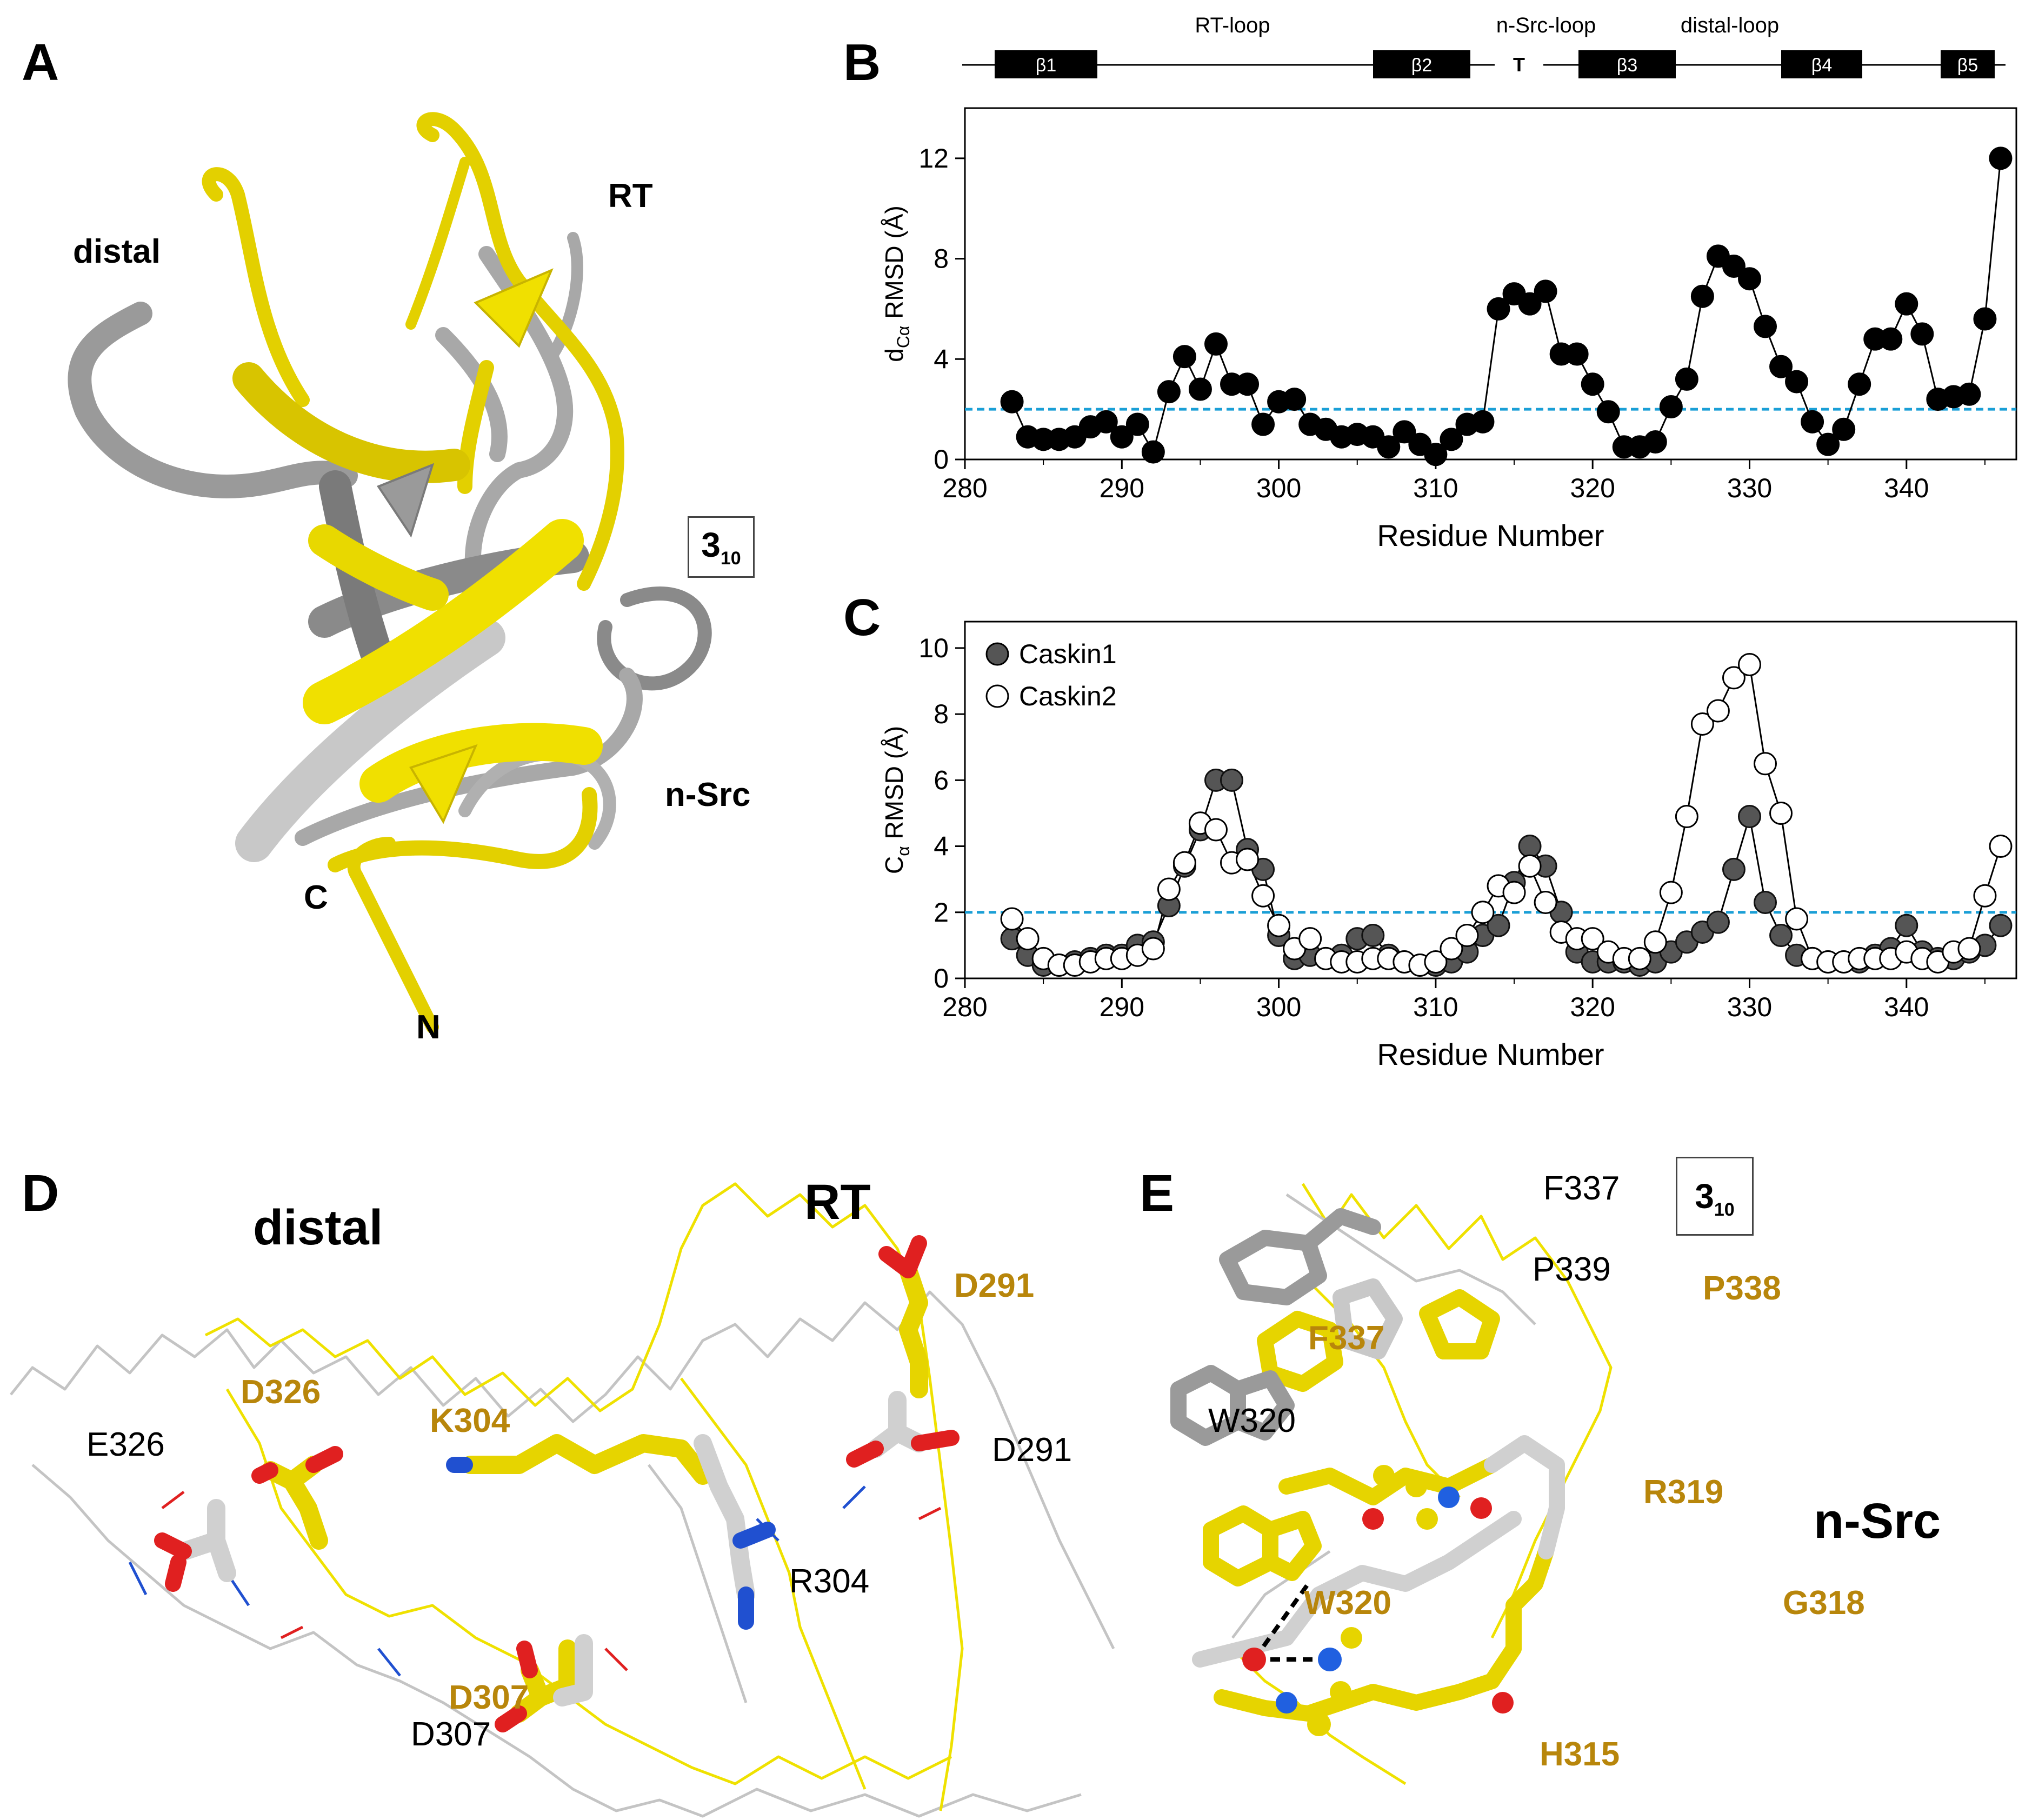 The width and height of the screenshot is (2032, 1820). Describe the element at coordinates (1347, 1603) in the screenshot. I see `label-w320-gold: W320` at that location.